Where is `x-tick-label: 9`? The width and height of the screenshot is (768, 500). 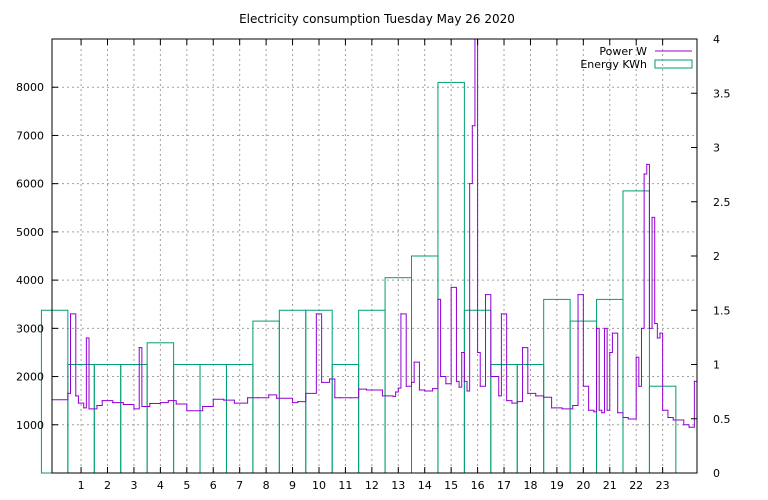 x-tick-label: 9 is located at coordinates (292, 485).